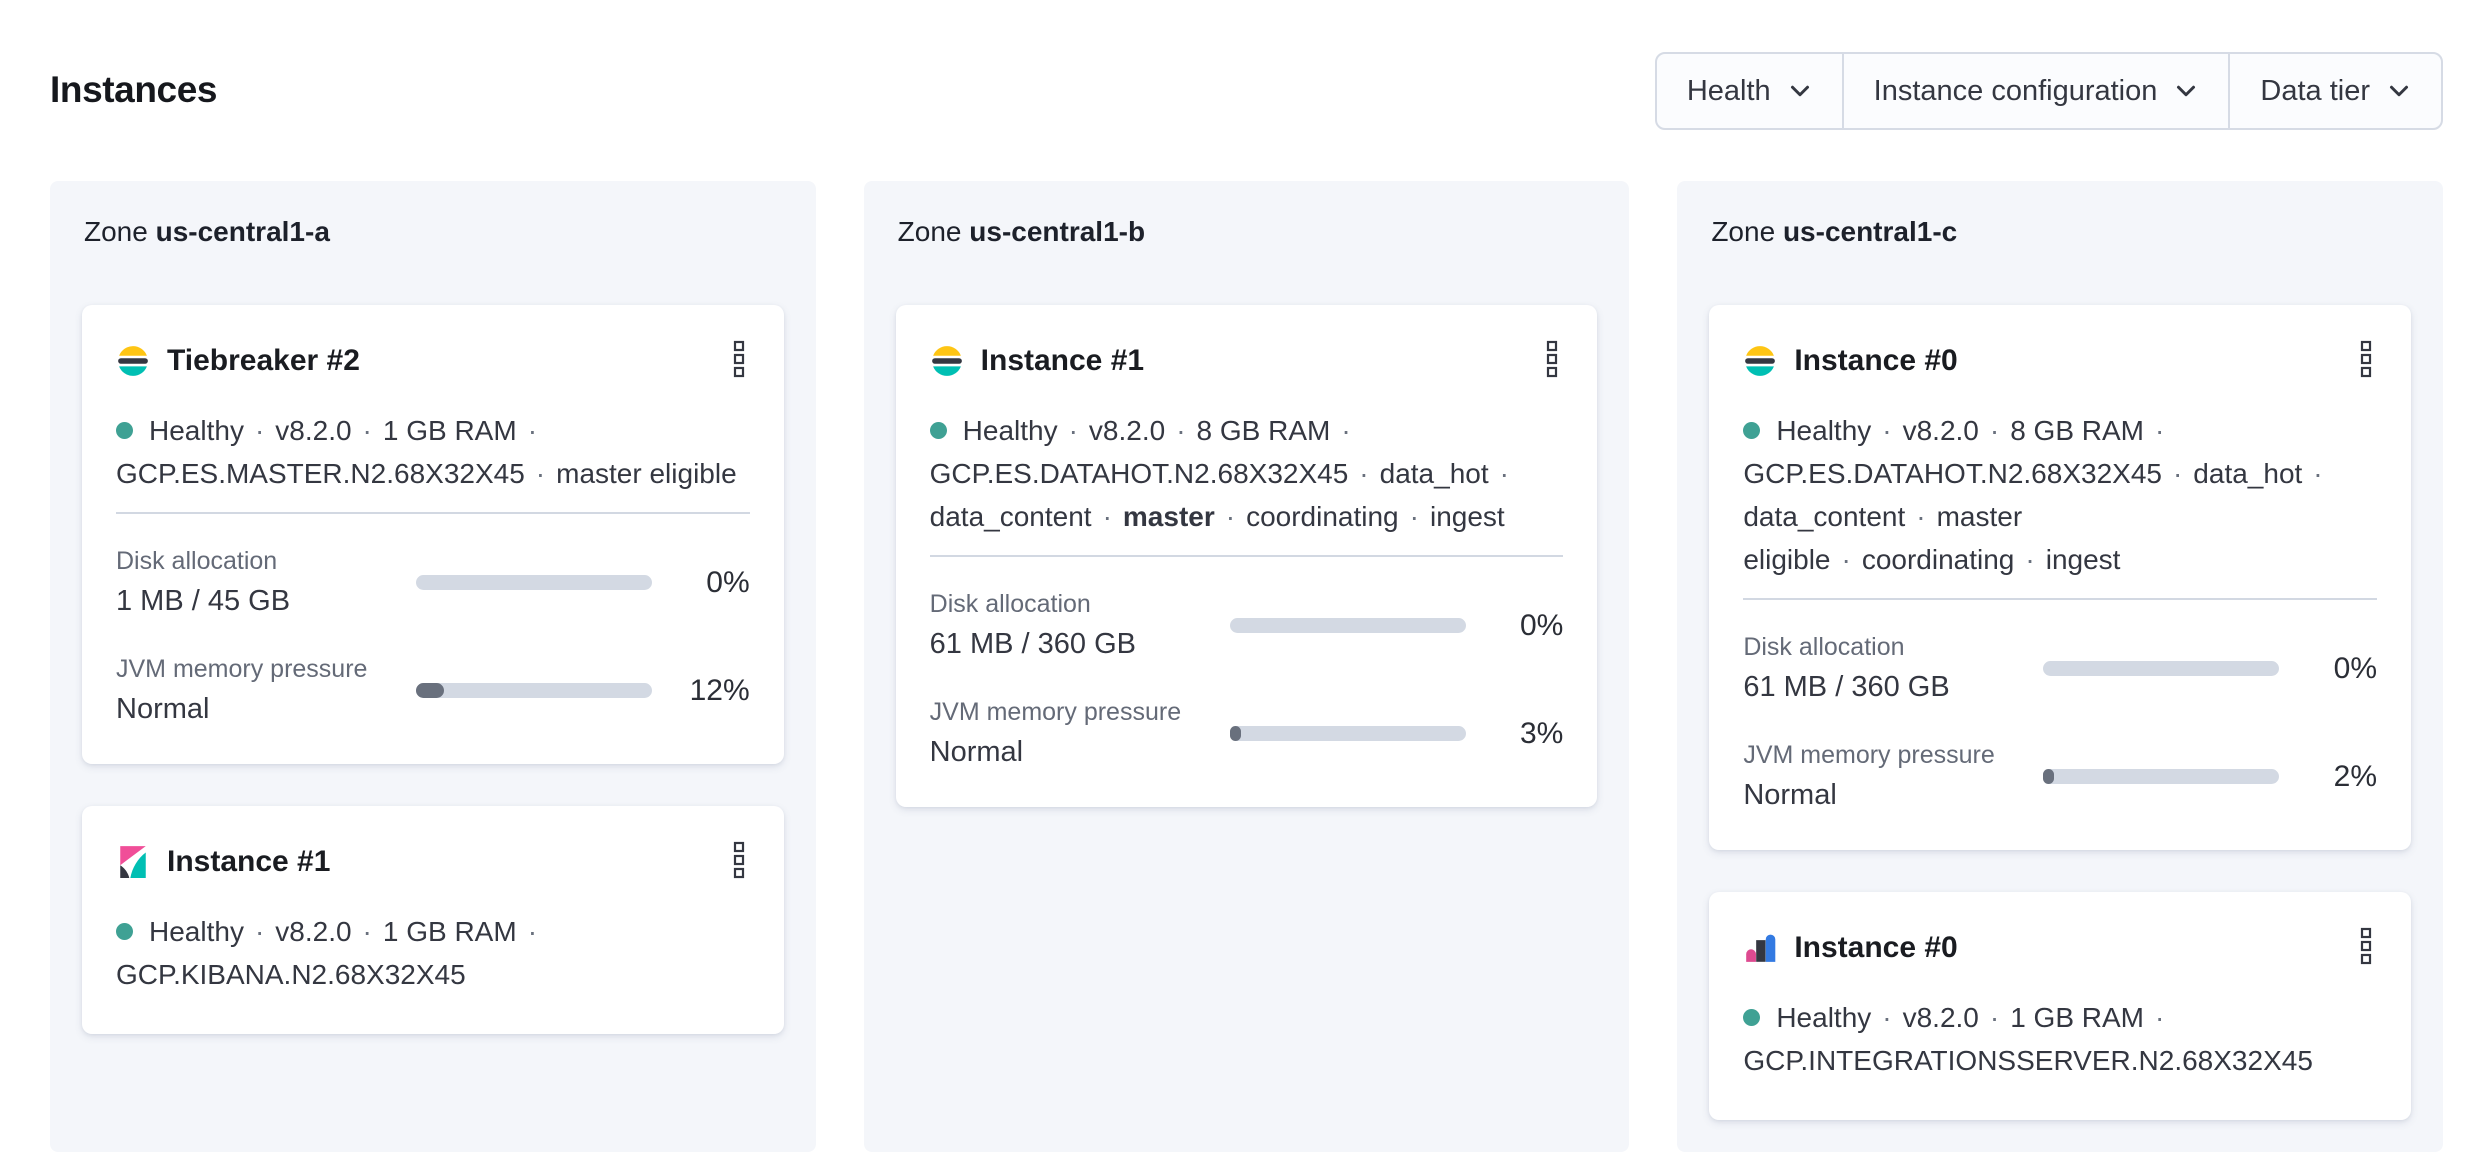 Image resolution: width=2490 pixels, height=1152 pixels. What do you see at coordinates (434, 232) in the screenshot?
I see `zone-label: Zone us-central1-a` at bounding box center [434, 232].